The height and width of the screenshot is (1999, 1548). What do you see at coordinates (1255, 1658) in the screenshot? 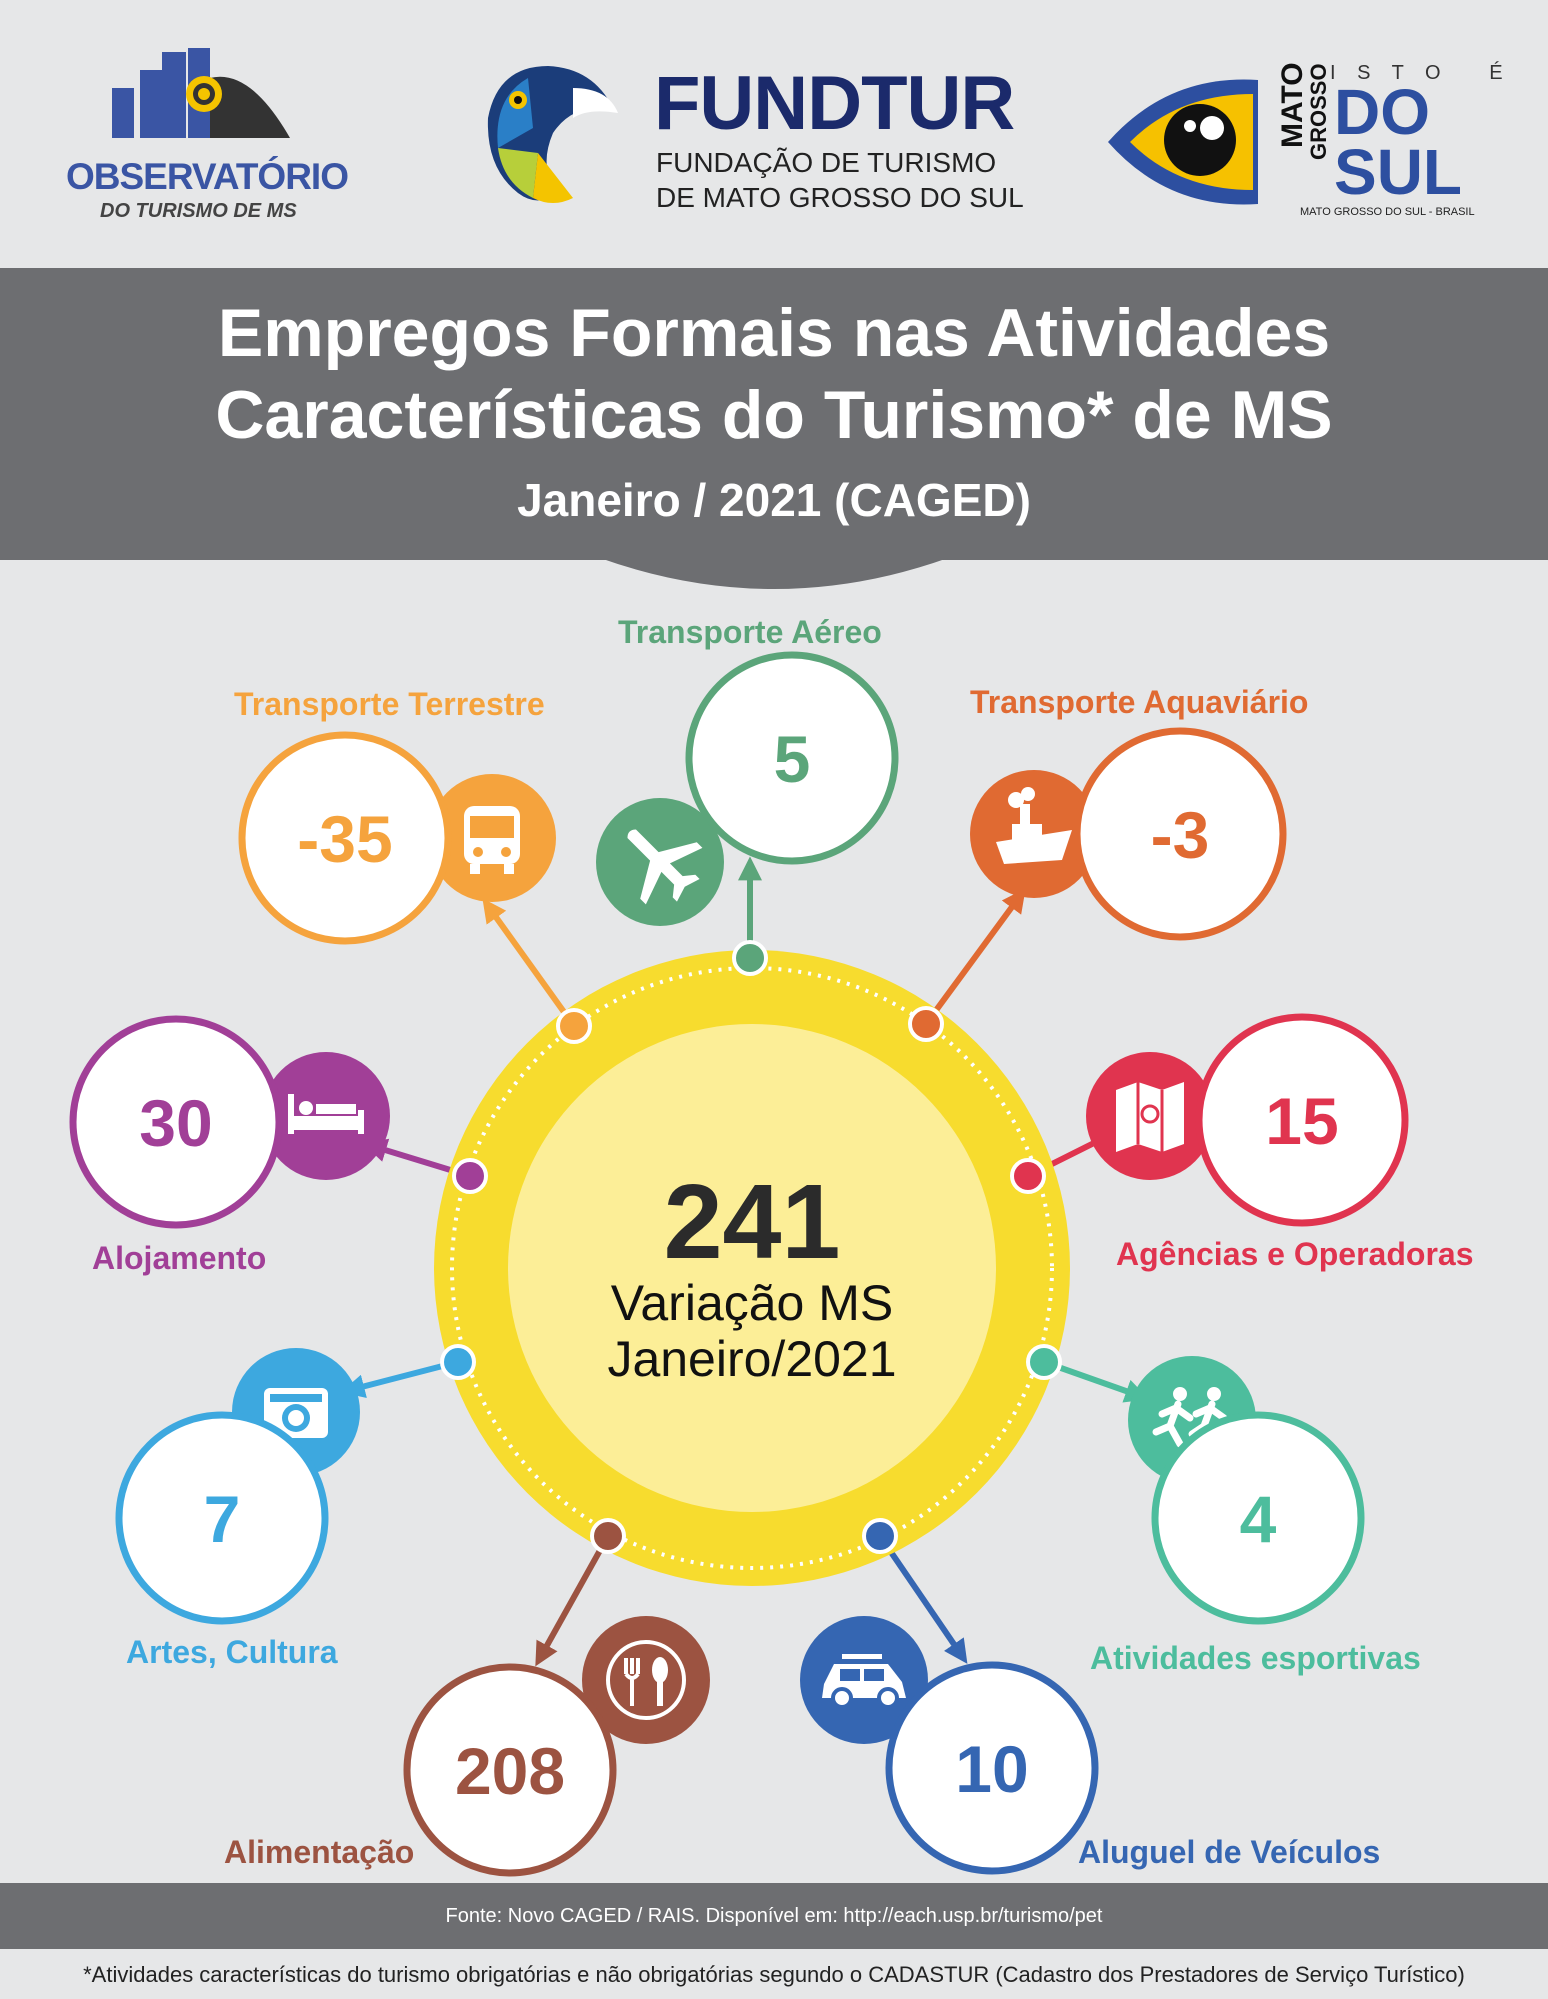
I see `atividades-esportivas-label: Atividades esportivas` at bounding box center [1255, 1658].